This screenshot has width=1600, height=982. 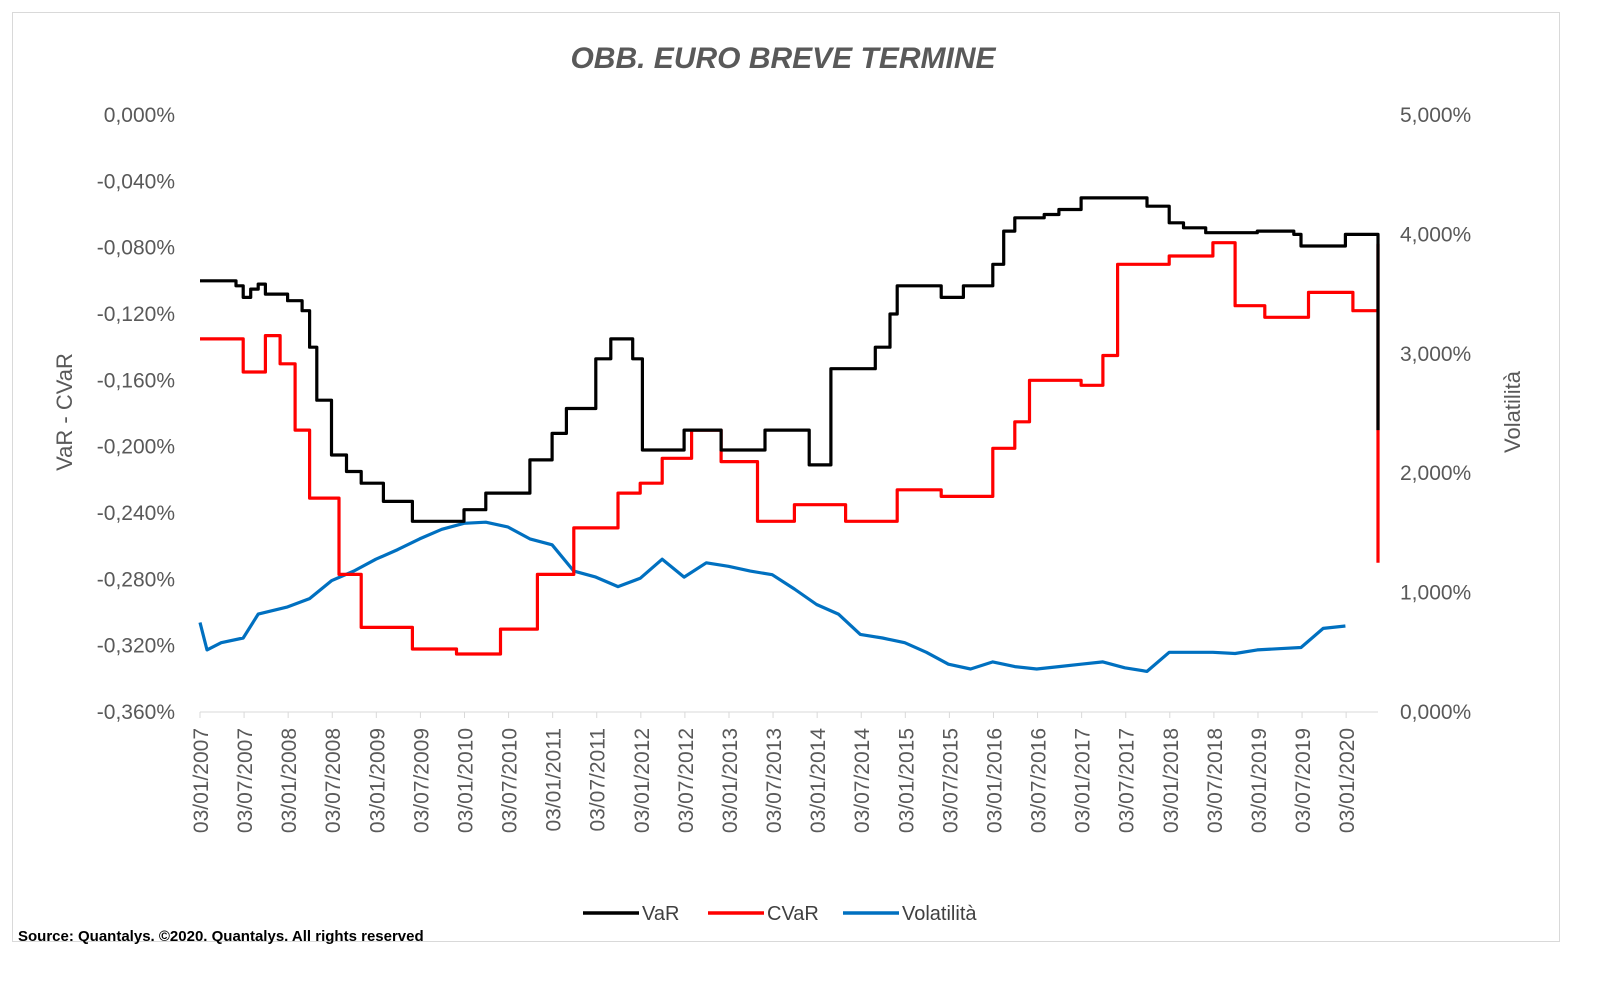 I want to click on legend: VaR CVaR Volatilità, so click(x=780, y=914).